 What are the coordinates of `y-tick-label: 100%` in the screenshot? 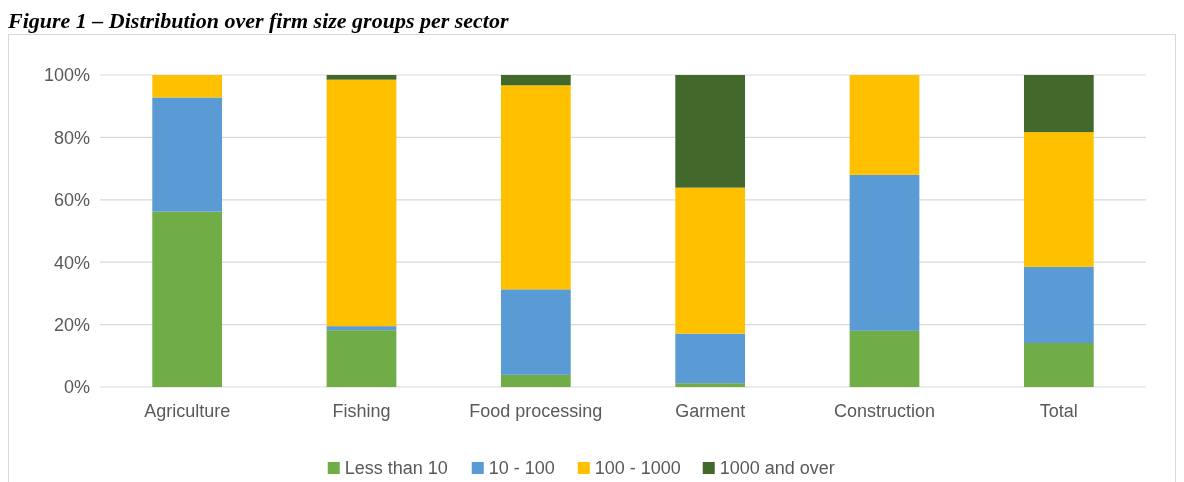 It's located at (66, 75).